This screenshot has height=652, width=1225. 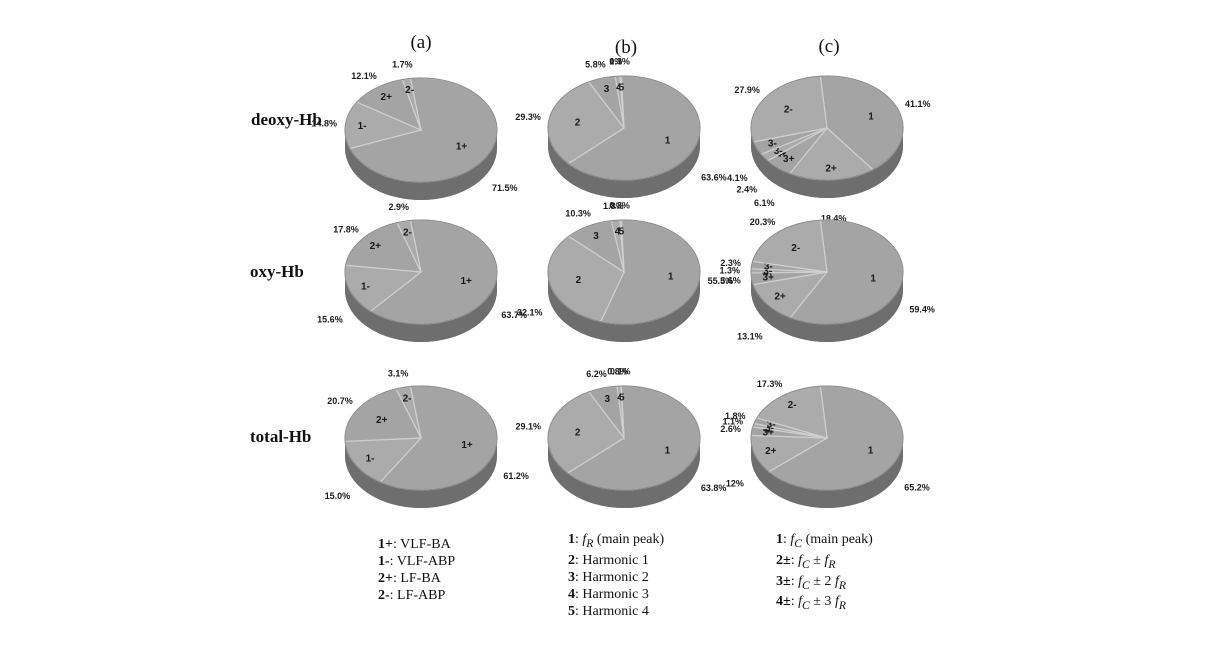 I want to click on slice-percent: 61.2%, so click(x=516, y=476).